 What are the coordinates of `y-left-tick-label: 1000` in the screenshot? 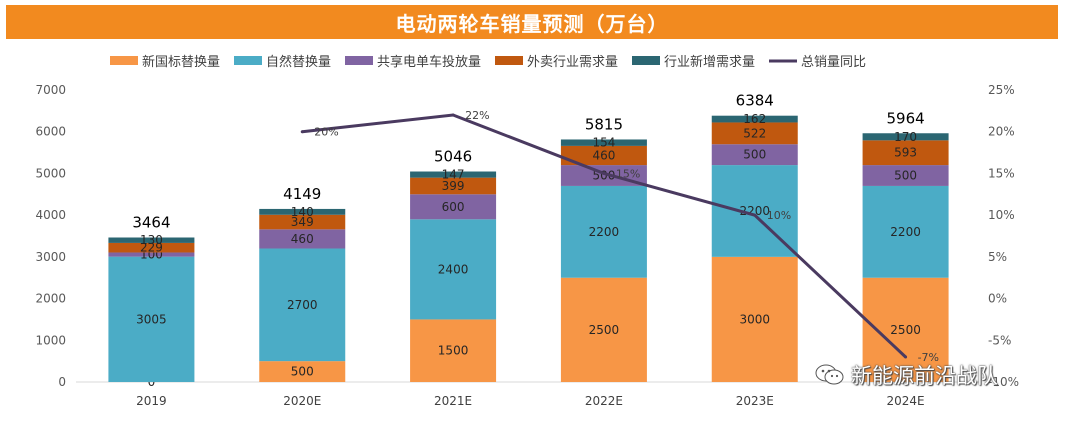 It's located at (50, 340).